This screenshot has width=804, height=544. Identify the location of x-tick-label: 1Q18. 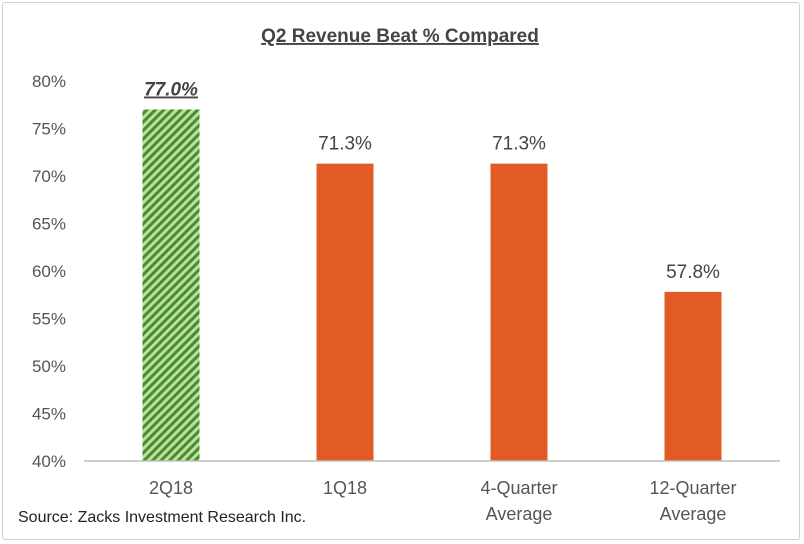
(345, 488).